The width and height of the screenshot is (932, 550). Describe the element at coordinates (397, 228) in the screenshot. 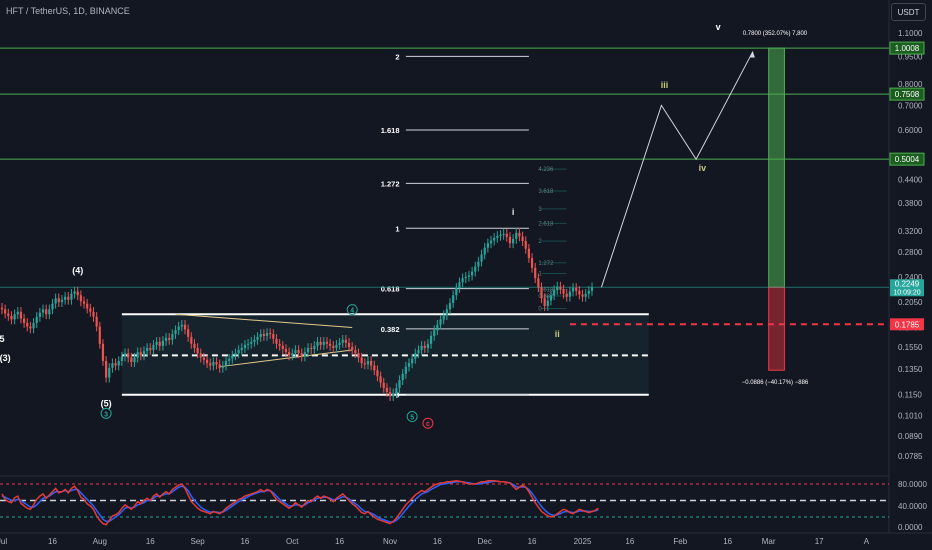

I see `fib-level-label: 1` at that location.